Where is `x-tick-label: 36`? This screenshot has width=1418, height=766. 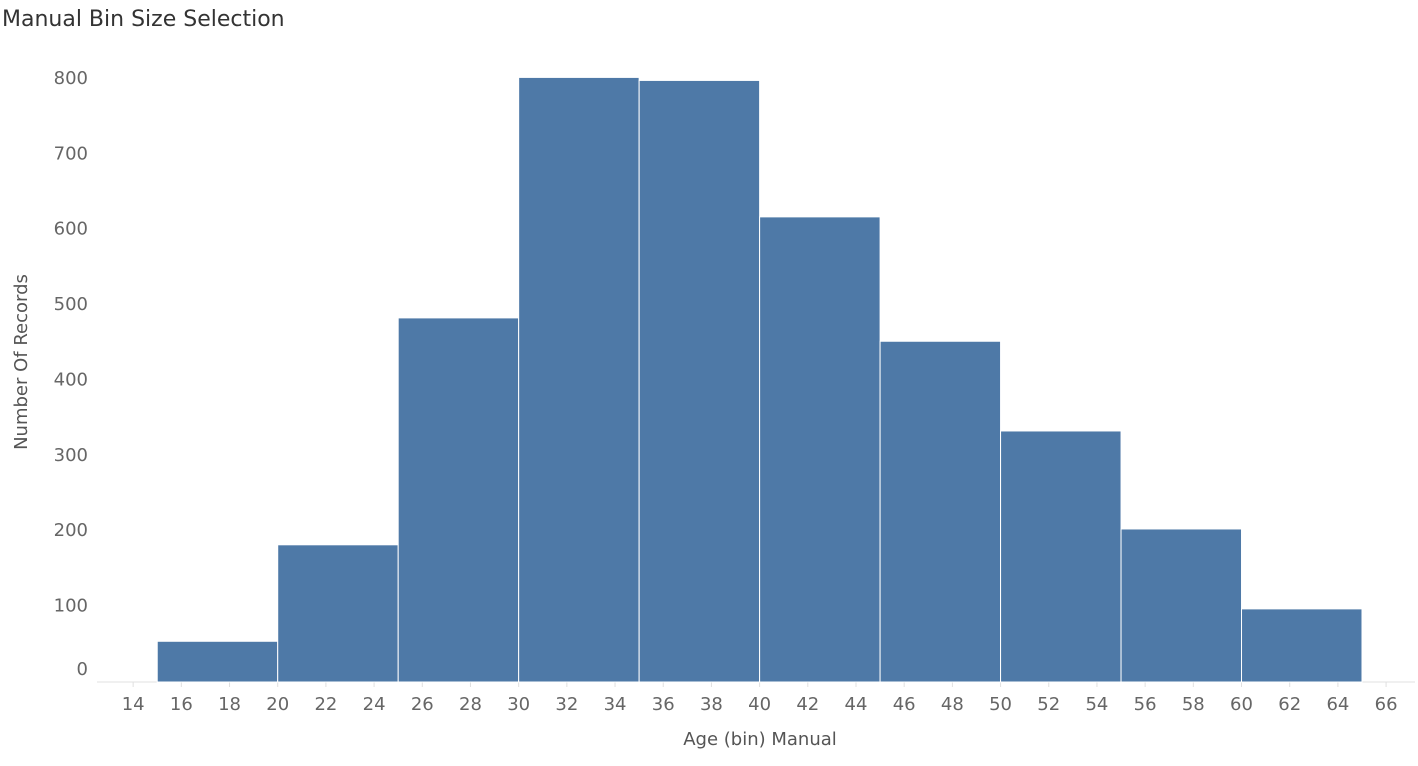 x-tick-label: 36 is located at coordinates (663, 704).